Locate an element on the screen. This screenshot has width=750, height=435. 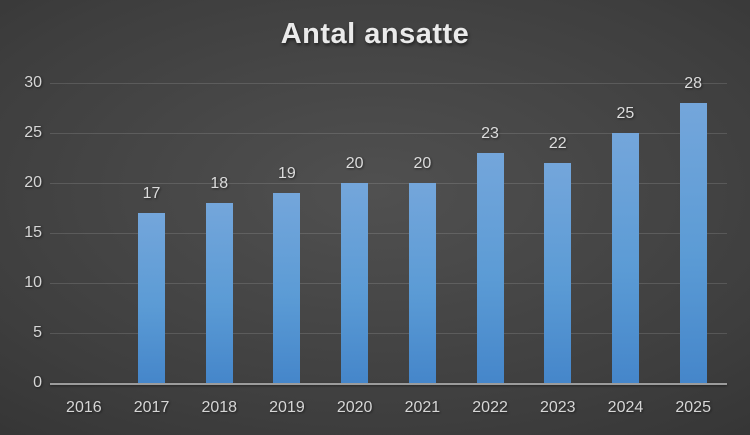
x-tick-label-2020: 2020 is located at coordinates (354, 407).